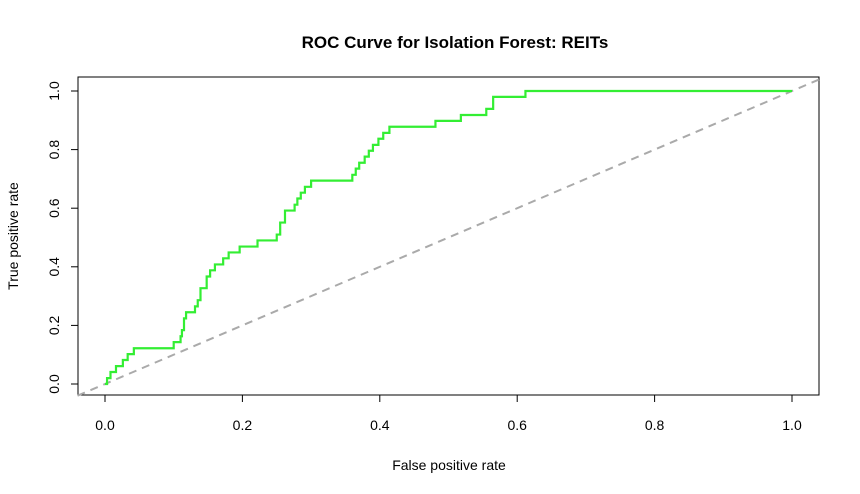  I want to click on x-tick-label: 0.4, so click(380, 425).